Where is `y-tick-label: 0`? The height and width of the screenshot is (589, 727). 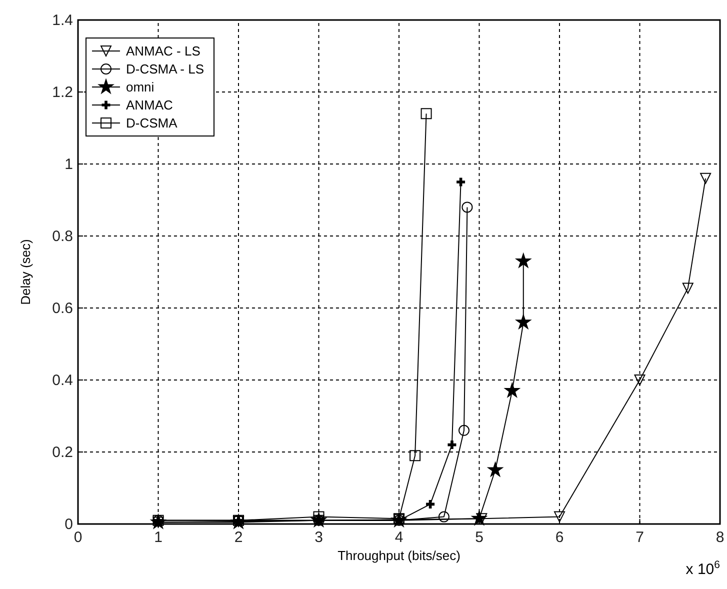
y-tick-label: 0 is located at coordinates (68, 524).